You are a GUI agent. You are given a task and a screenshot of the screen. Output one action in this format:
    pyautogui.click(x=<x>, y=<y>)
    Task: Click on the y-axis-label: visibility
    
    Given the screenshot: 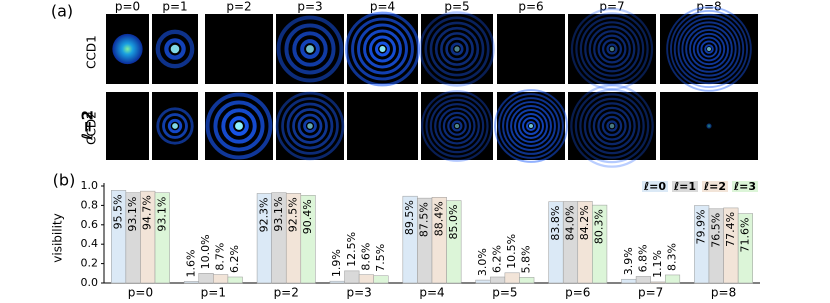 What is the action you would take?
    pyautogui.click(x=58, y=237)
    